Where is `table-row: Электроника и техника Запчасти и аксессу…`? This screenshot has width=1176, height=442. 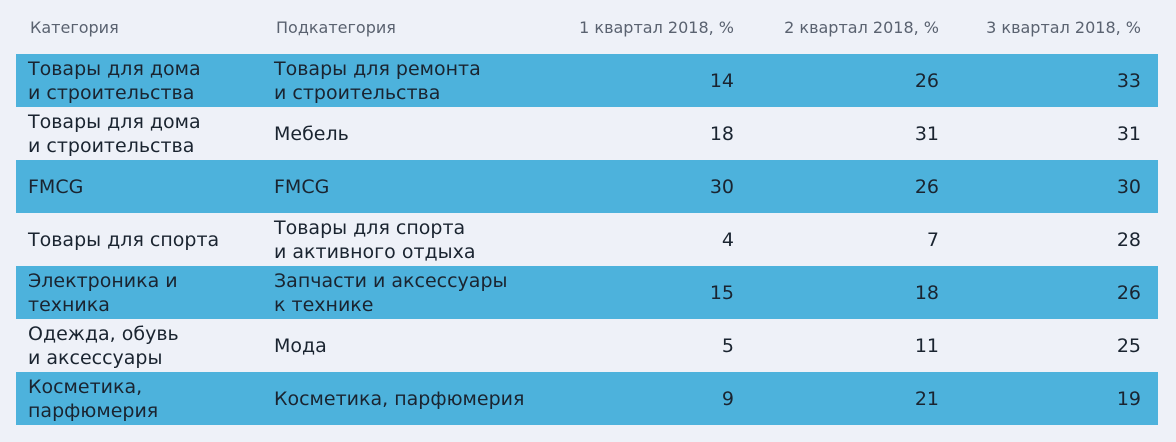
table-row: Электроника и техника Запчасти и аксессу… is located at coordinates (587, 292).